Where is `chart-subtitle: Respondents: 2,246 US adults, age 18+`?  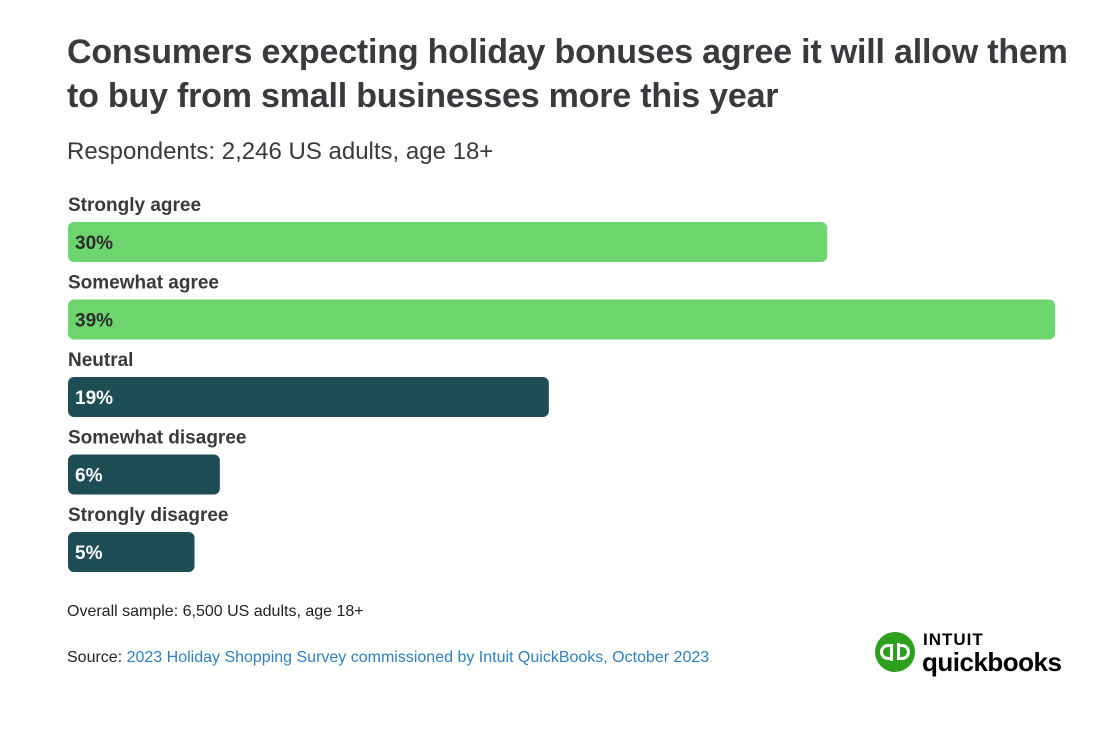
chart-subtitle: Respondents: 2,246 US adults, age 18+ is located at coordinates (280, 151).